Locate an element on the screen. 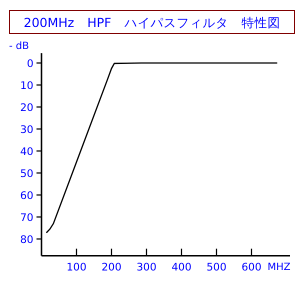  y-tick-label: 0 is located at coordinates (30, 64).